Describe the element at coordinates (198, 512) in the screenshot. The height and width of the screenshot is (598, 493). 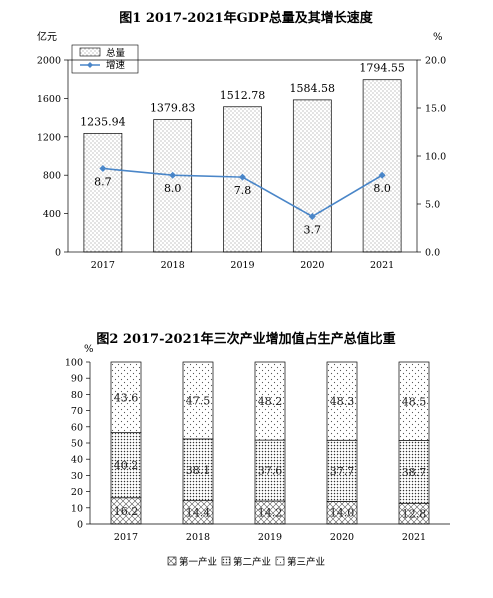
I see `chart2-segment-label-2018-0: 14.4` at that location.